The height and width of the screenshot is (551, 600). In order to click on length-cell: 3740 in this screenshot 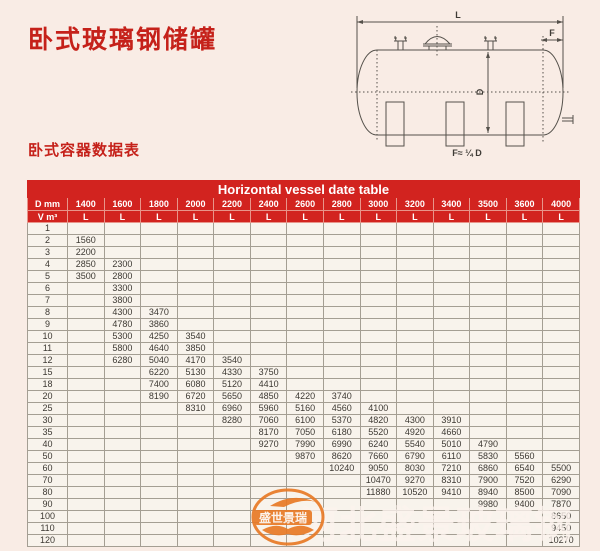, I will do `click(341, 396)`.